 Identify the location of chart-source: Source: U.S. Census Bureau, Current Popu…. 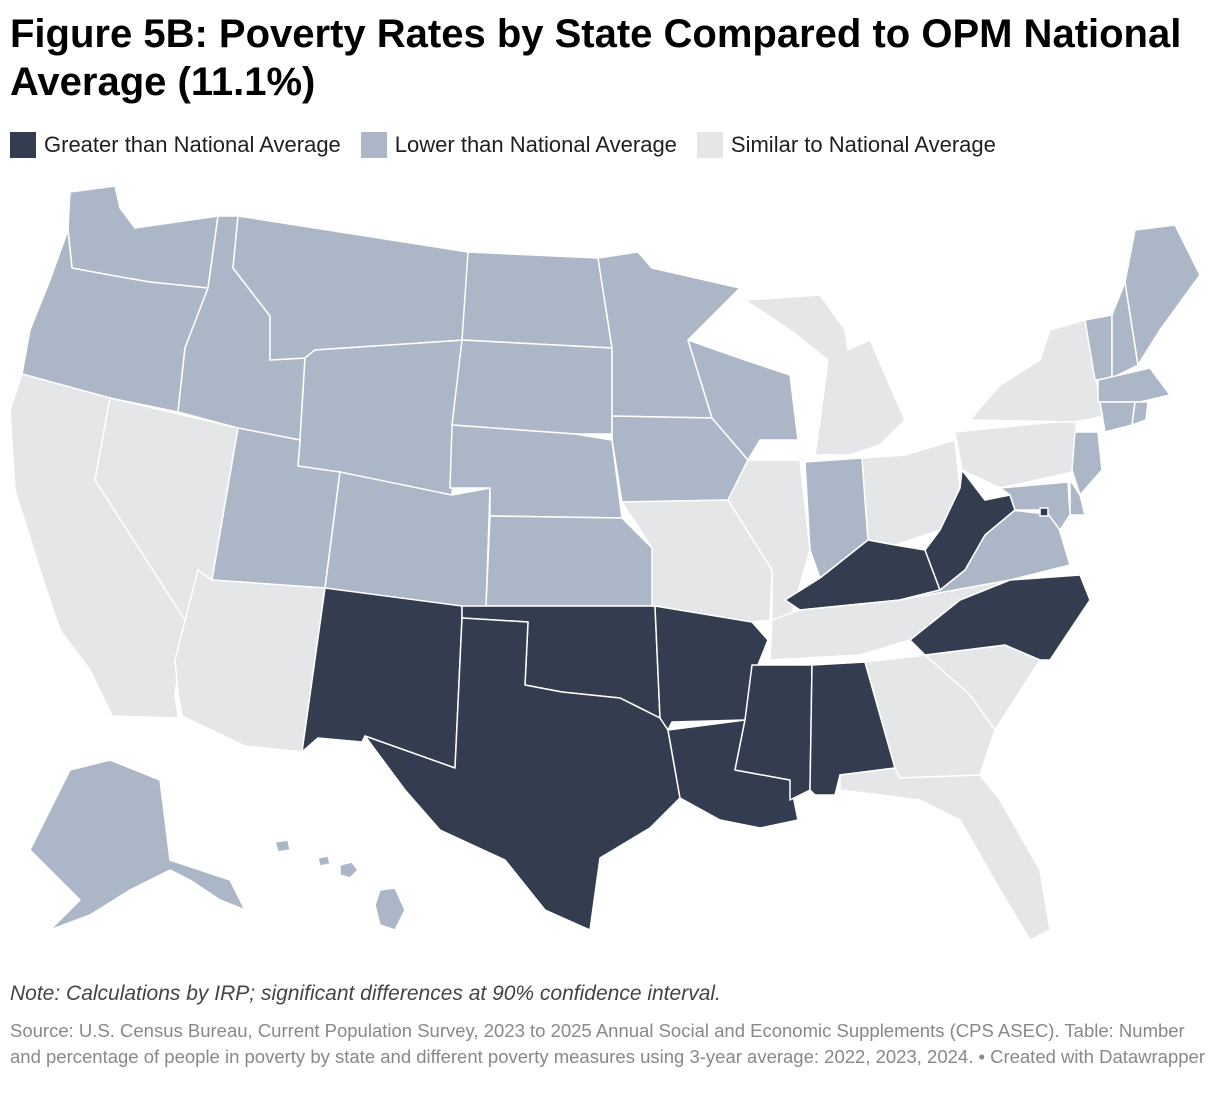
(610, 1044).